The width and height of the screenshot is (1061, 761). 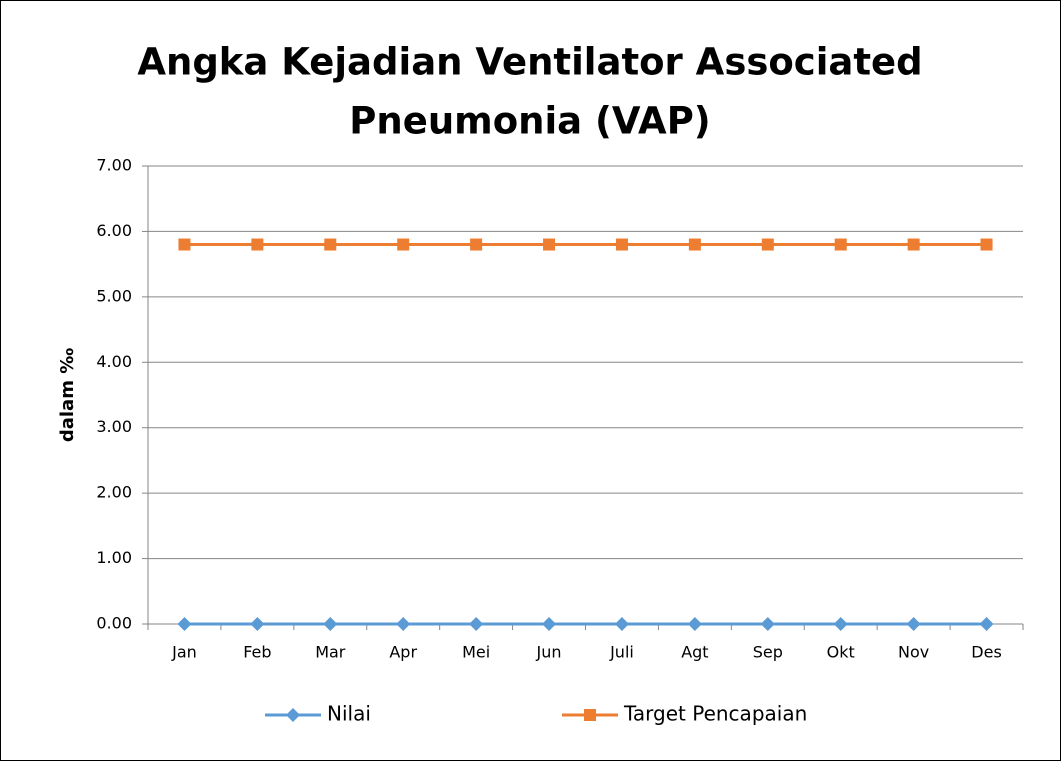 What do you see at coordinates (715, 714) in the screenshot?
I see `legend-label: Target Pencapaian` at bounding box center [715, 714].